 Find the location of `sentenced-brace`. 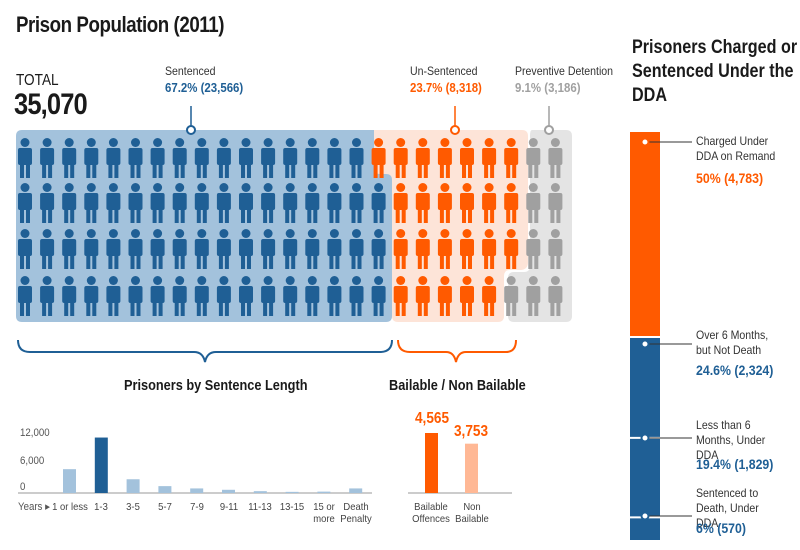

sentenced-brace is located at coordinates (205, 351).